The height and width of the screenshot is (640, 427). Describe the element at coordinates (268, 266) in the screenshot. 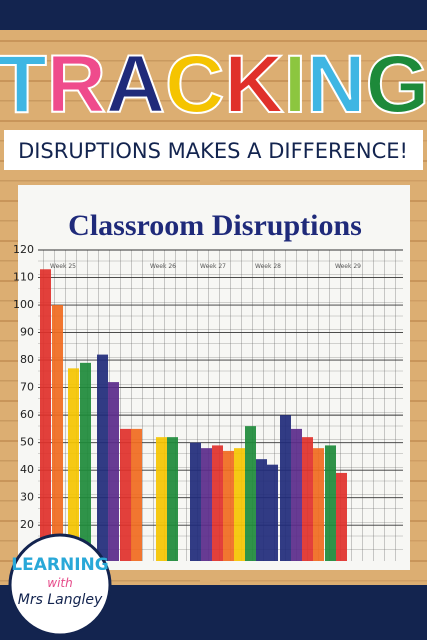

I see `week-label: Week 28` at that location.